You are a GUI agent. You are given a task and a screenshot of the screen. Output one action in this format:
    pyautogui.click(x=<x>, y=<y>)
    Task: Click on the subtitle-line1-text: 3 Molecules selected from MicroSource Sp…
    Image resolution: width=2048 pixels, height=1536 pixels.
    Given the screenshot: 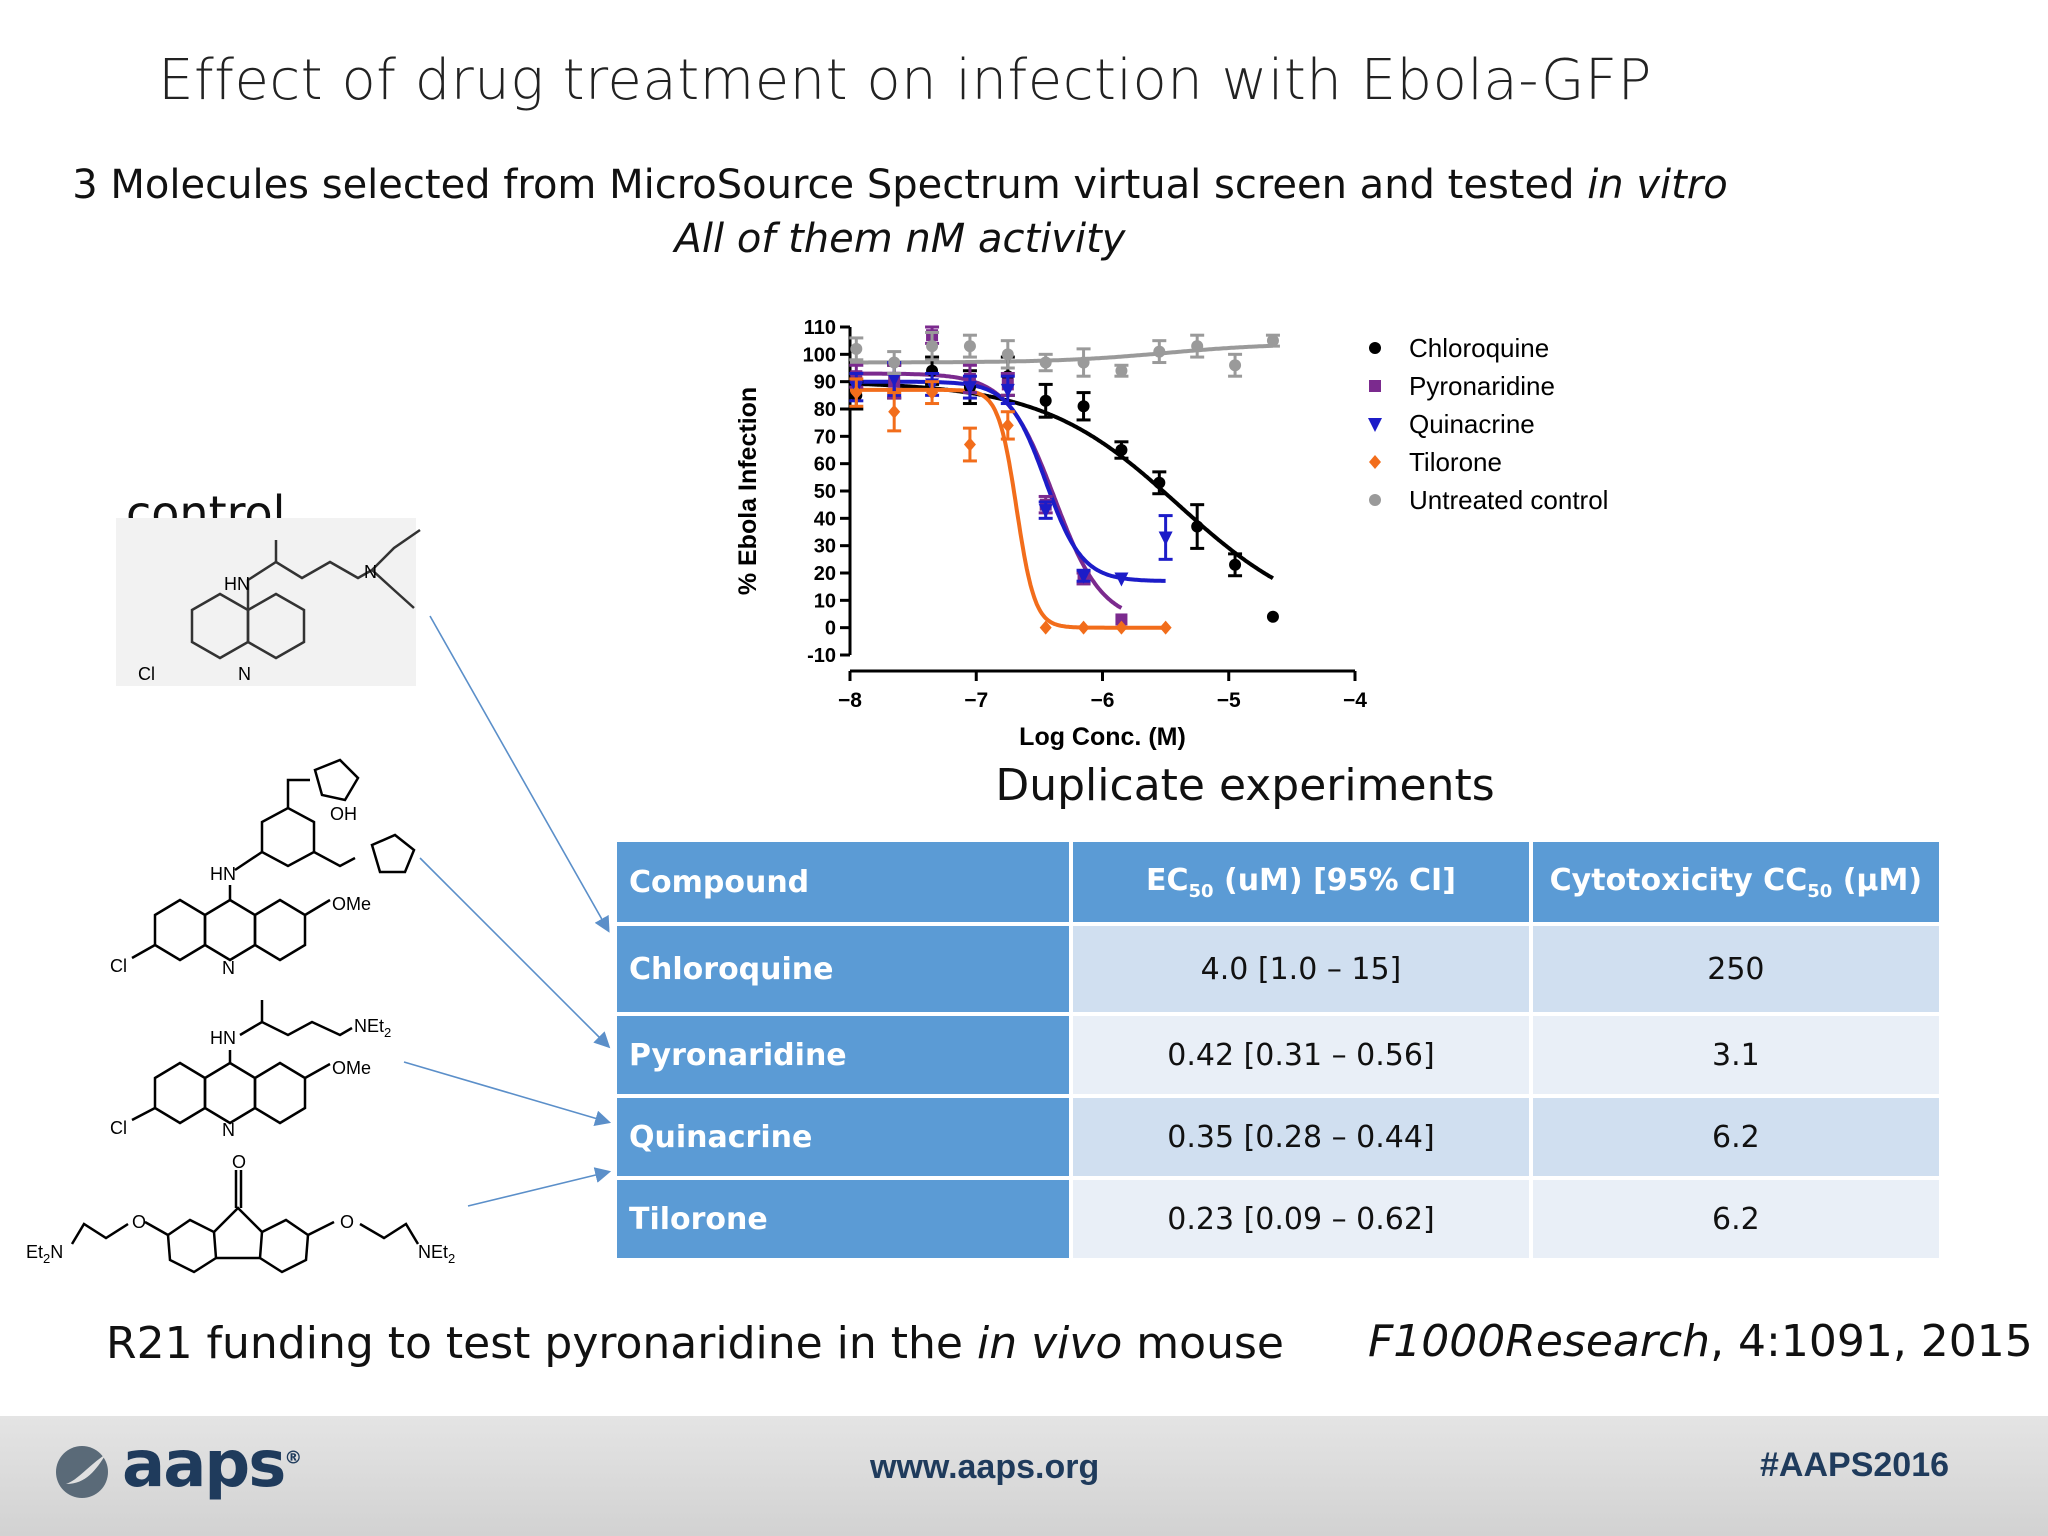 What is the action you would take?
    pyautogui.click(x=830, y=185)
    